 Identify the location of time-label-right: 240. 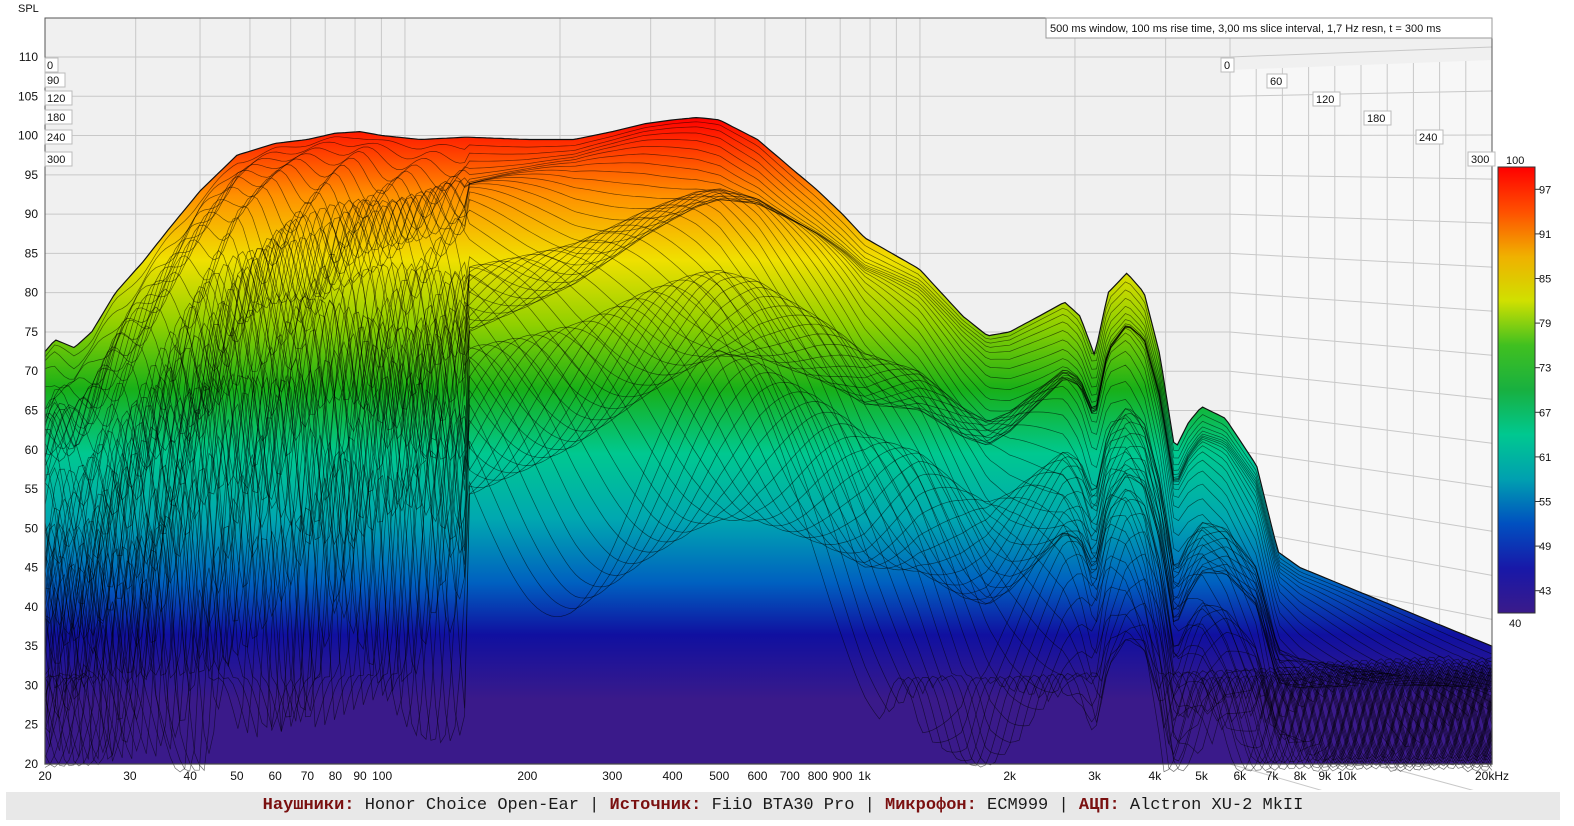
(1428, 138).